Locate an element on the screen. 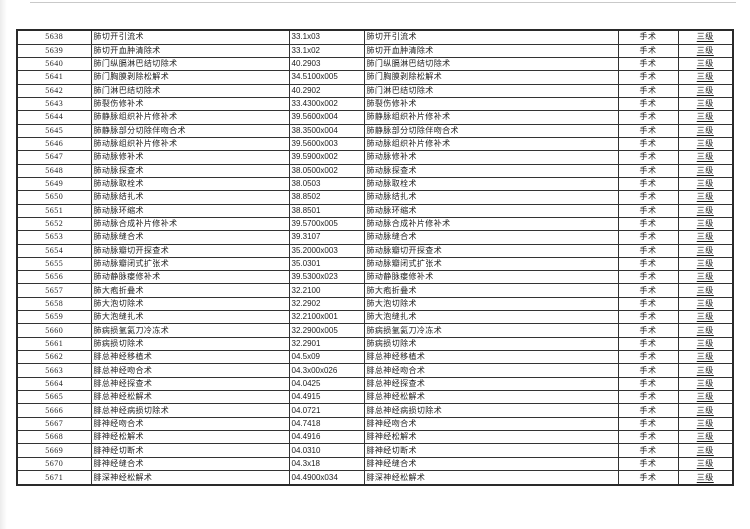  procedure-name-repeat-cell: 肺动脉结扎术 is located at coordinates (491, 197).